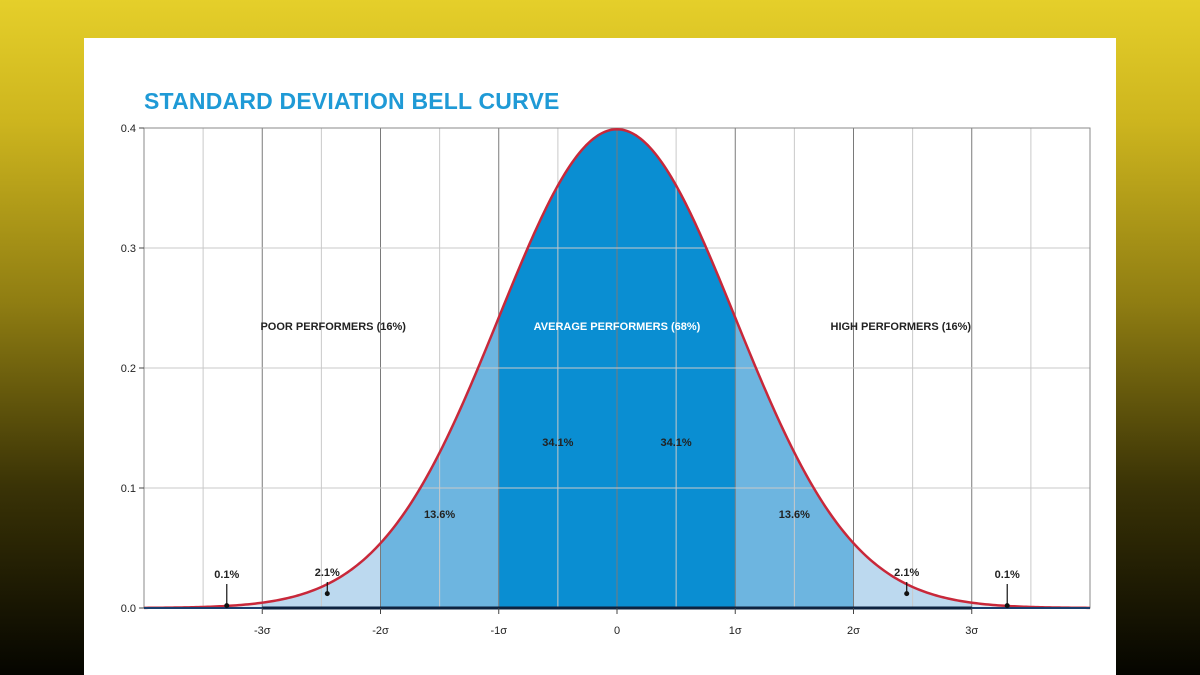 This screenshot has height=675, width=1200. What do you see at coordinates (128, 249) in the screenshot?
I see `y-tick-label: 0.3` at bounding box center [128, 249].